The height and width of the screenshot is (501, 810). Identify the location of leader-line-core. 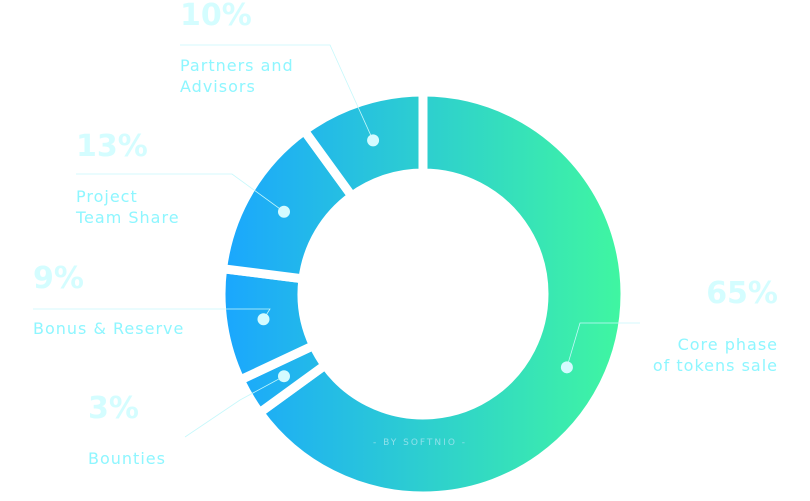
(603, 345).